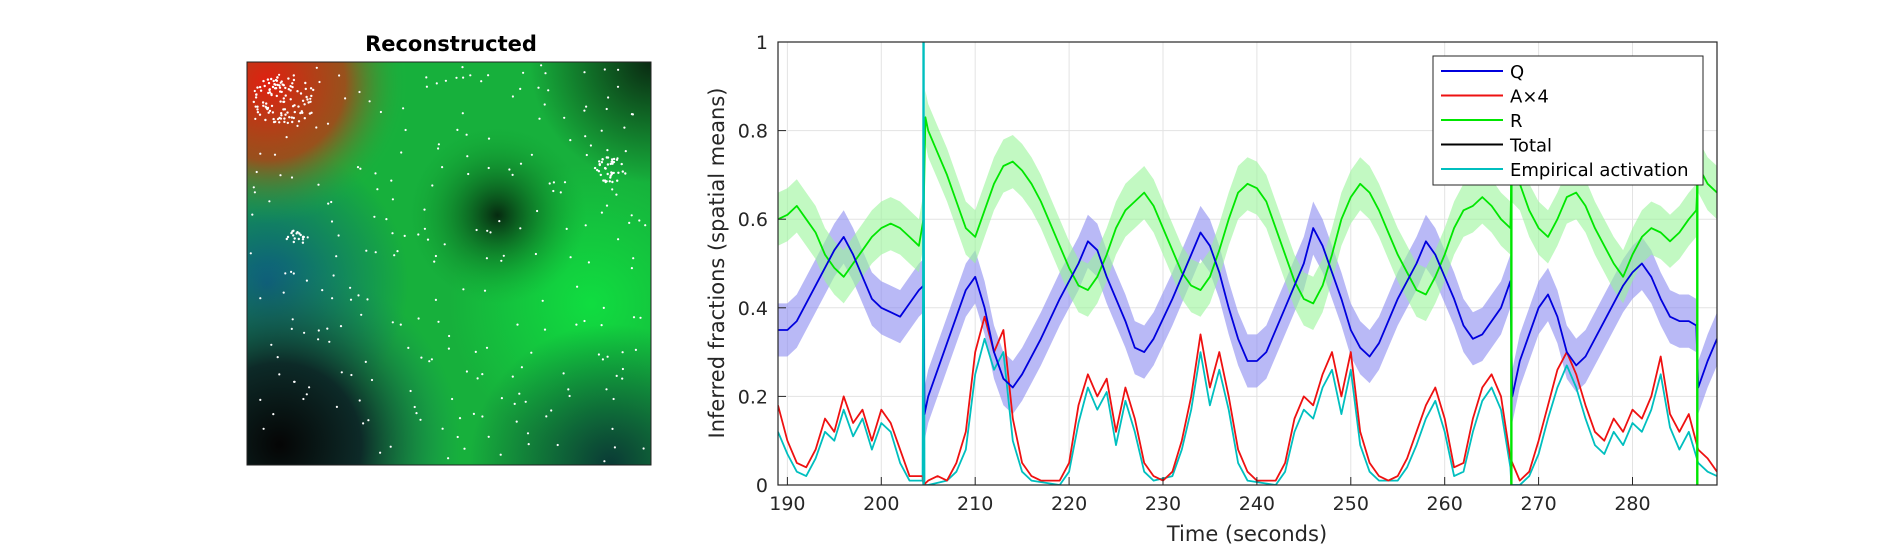 The height and width of the screenshot is (544, 1891). I want to click on legend-label: R, so click(1516, 121).